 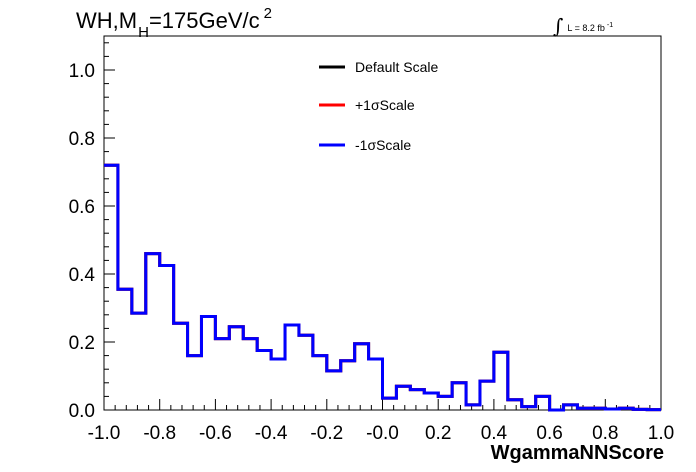 I want to click on y-tick-label: 0.6, so click(x=82, y=207).